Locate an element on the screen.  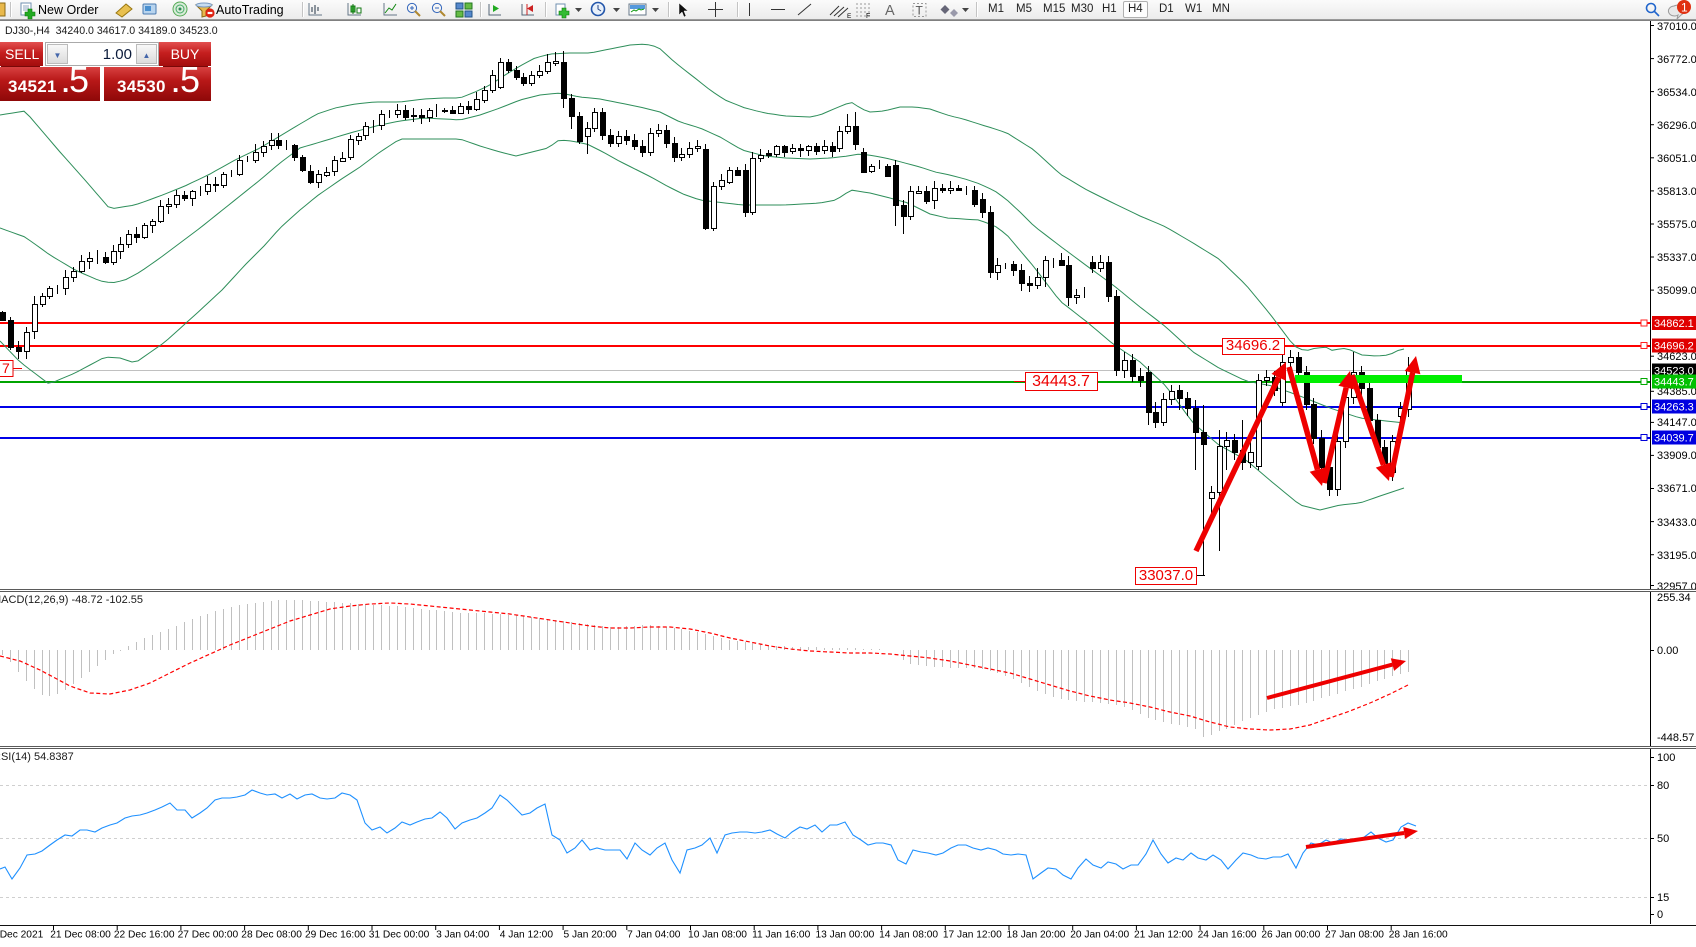
svg-text: 36534.0 is located at coordinates (1676, 93).